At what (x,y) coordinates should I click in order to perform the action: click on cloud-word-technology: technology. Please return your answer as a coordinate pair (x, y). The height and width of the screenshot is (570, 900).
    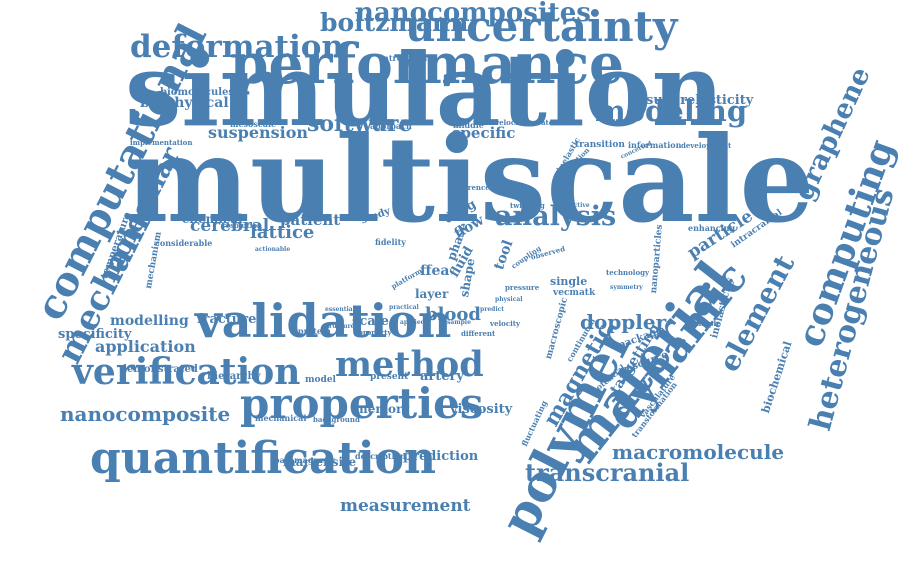
    Looking at the image, I should click on (628, 273).